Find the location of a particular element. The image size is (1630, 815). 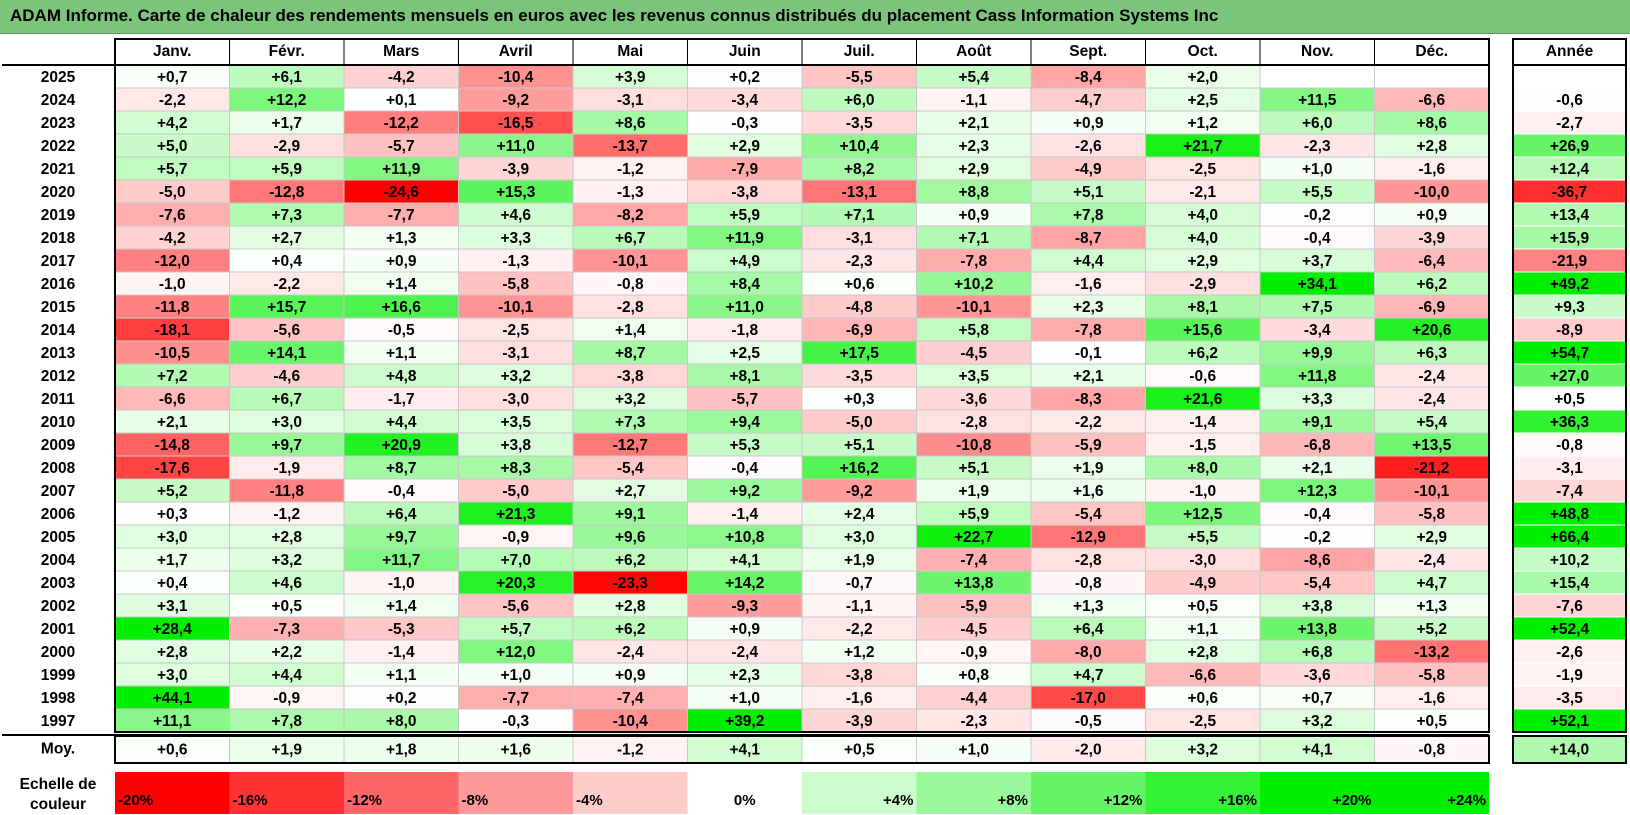

cell-value: +0,1 is located at coordinates (401, 100).